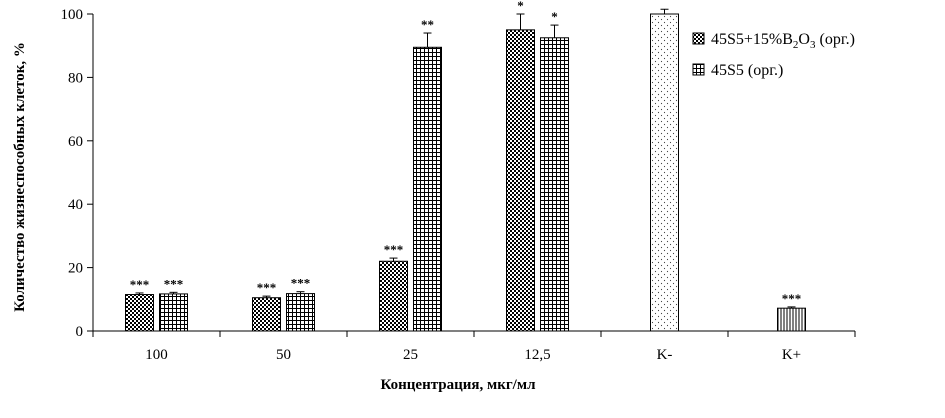  Describe the element at coordinates (665, 355) in the screenshot. I see `x-tick-label: K-` at that location.